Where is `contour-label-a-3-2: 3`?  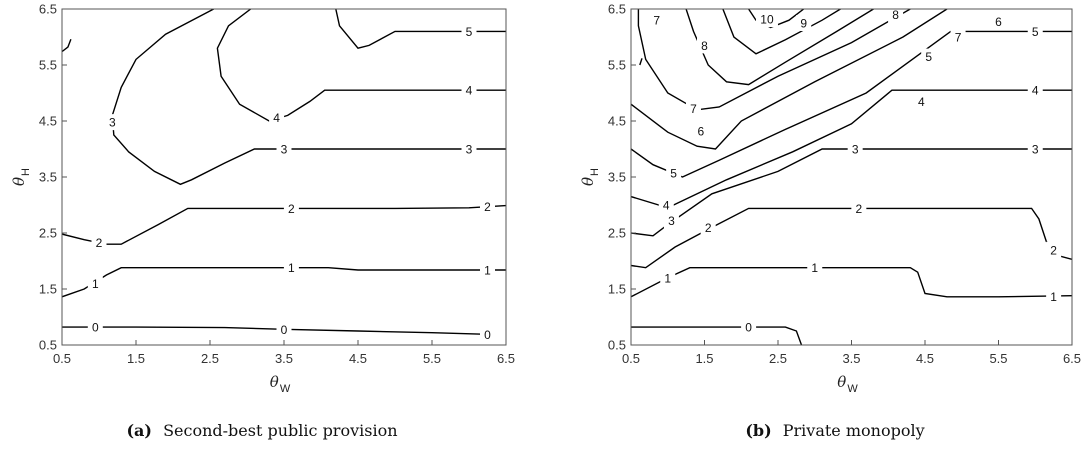 contour-label-a-3-2: 3 is located at coordinates (469, 150).